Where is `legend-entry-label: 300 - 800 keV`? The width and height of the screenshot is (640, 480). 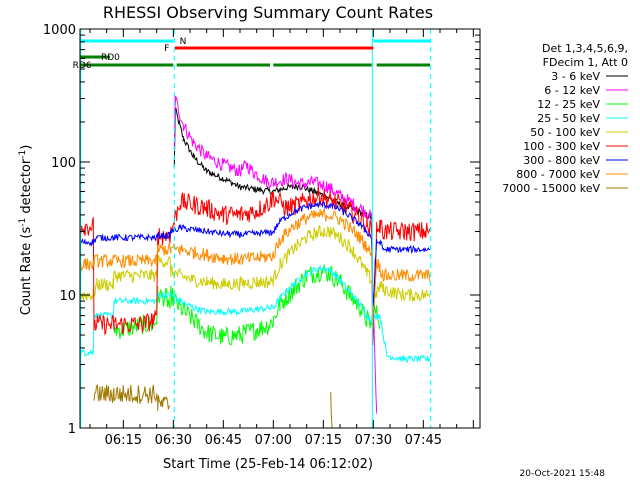
legend-entry-label: 300 - 800 keV is located at coordinates (561, 160).